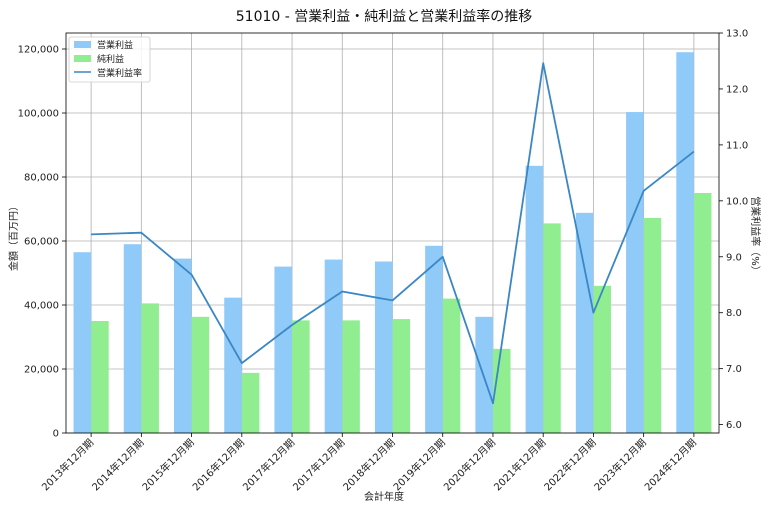 This screenshot has height=512, width=768. Describe the element at coordinates (734, 369) in the screenshot. I see `y2-tick-label: 7.0` at that location.